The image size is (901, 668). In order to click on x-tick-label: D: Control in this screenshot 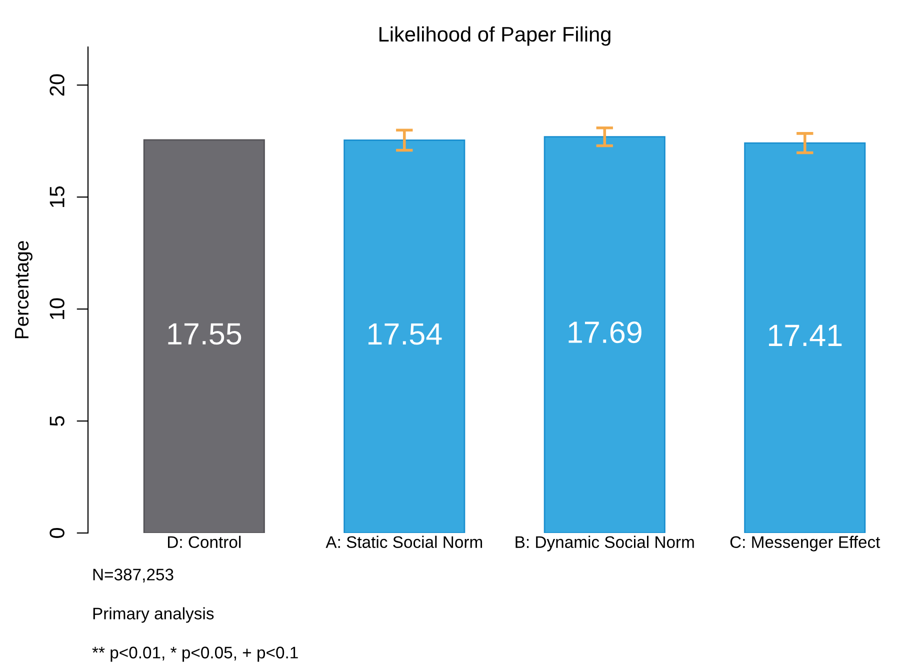, I will do `click(204, 542)`.